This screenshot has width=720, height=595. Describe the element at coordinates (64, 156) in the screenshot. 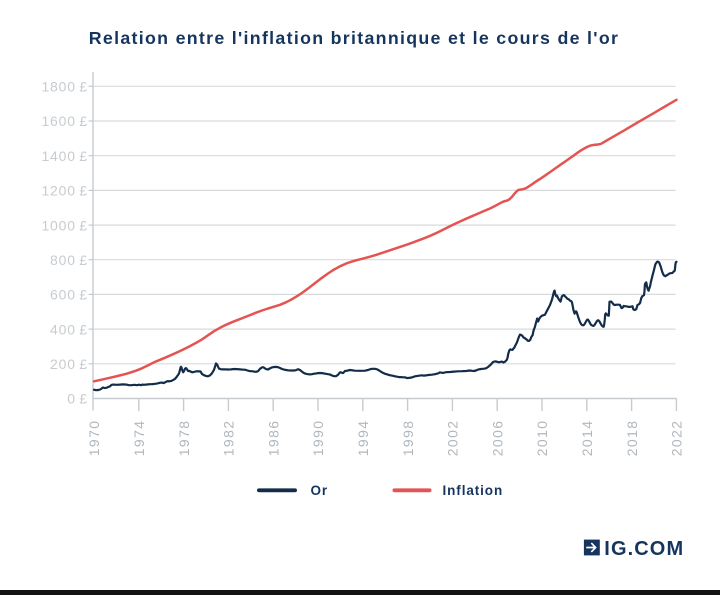

I see `svg-text: 1400 £` at that location.